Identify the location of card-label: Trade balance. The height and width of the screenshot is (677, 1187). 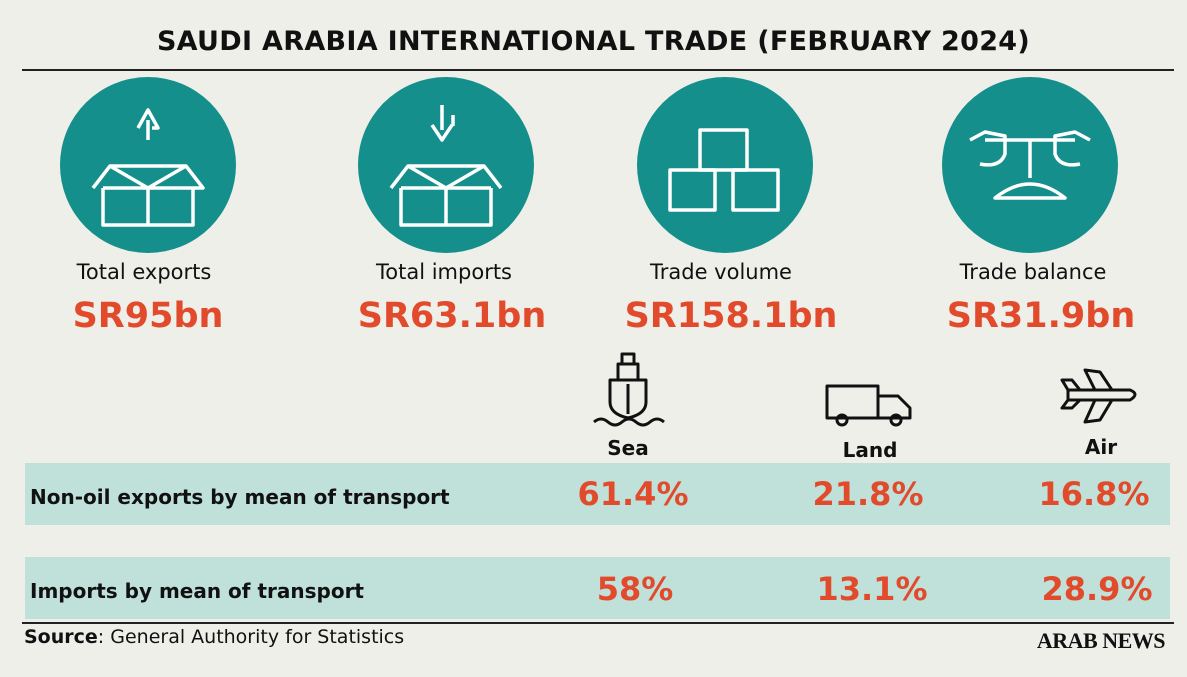
(1033, 272).